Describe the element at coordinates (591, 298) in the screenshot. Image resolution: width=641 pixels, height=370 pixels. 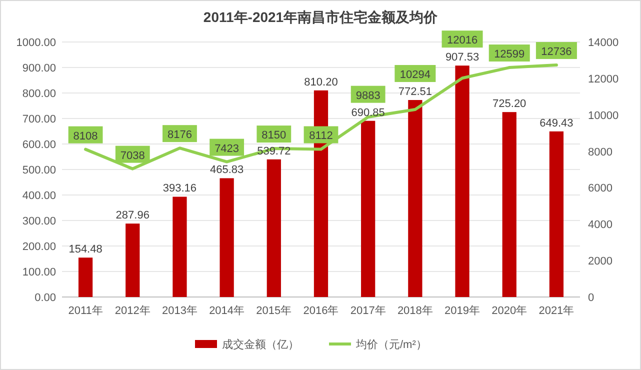
I see `y2-tick-label: 0` at that location.